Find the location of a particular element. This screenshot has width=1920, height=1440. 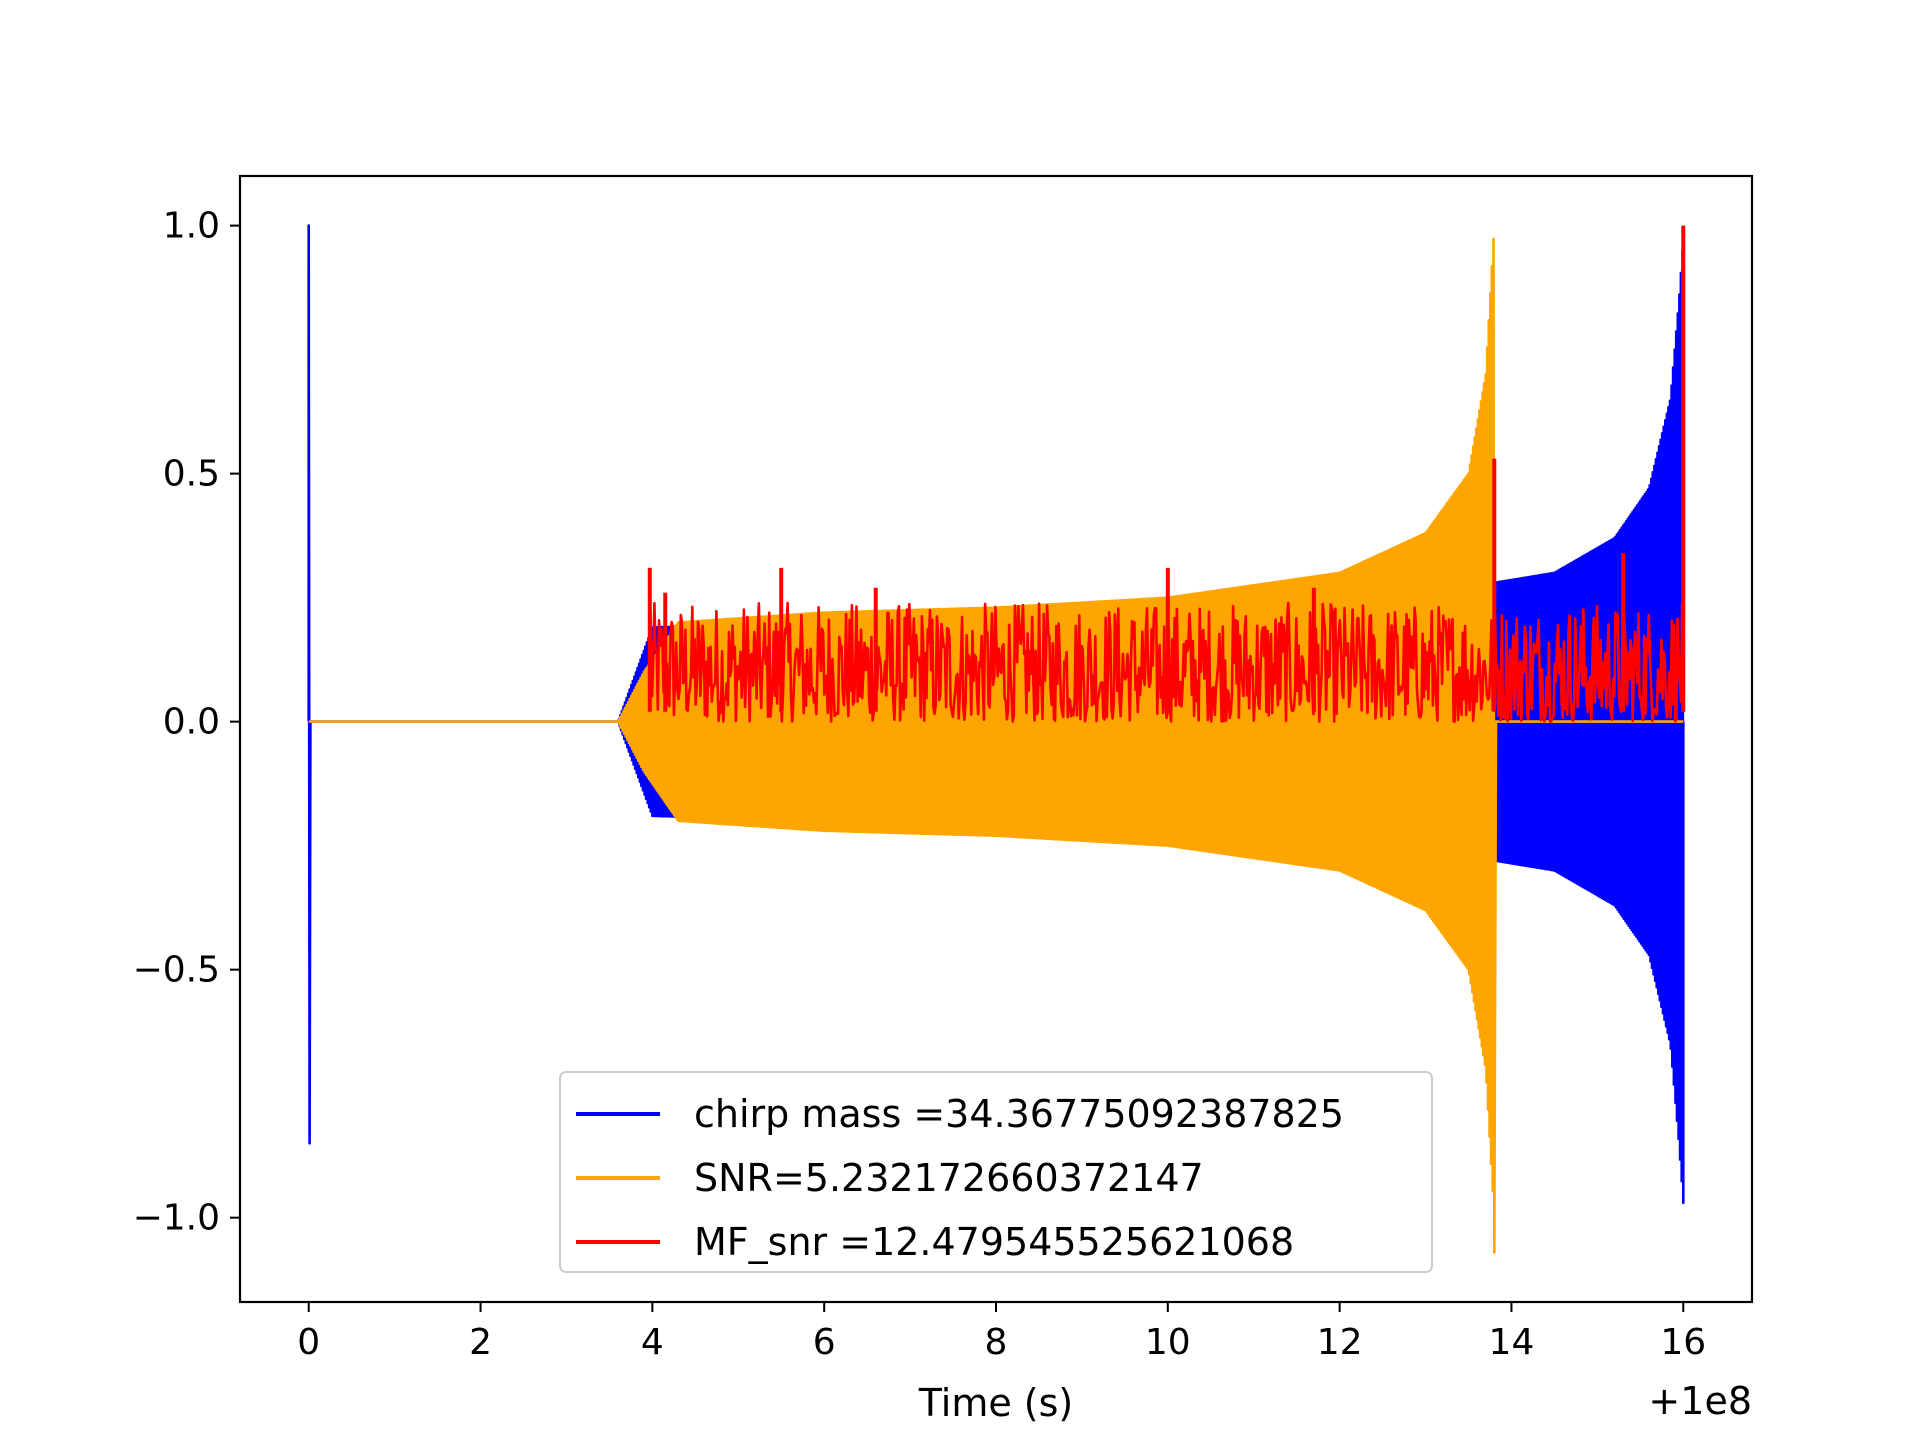

x-tick-label: 12 is located at coordinates (1340, 1342).